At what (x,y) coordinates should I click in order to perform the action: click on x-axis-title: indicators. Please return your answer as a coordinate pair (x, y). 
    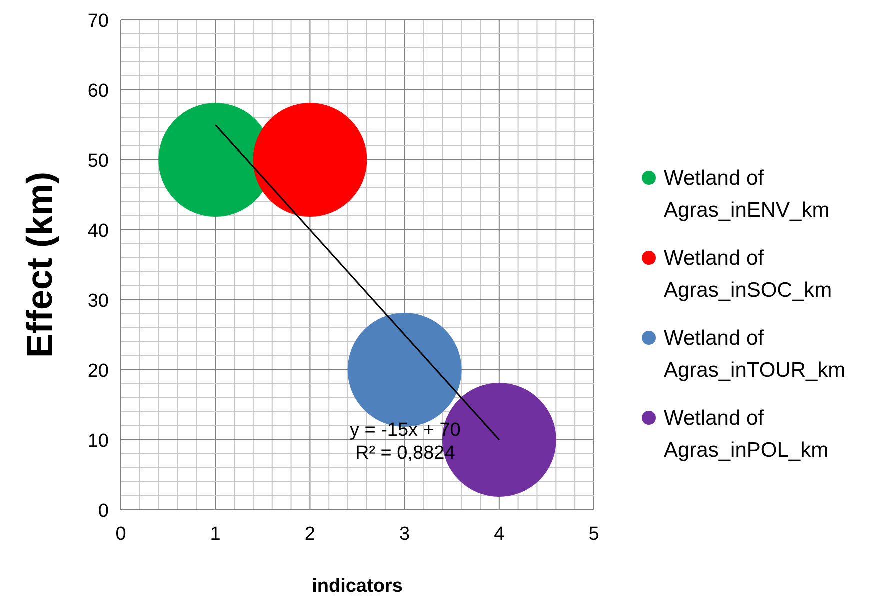
    Looking at the image, I should click on (357, 586).